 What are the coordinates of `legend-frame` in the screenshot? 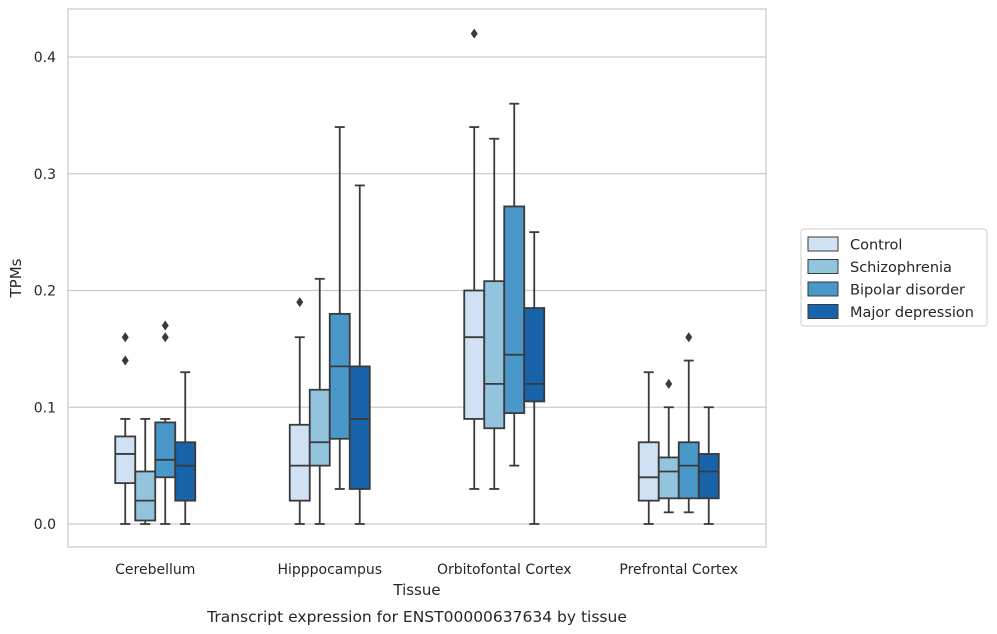 It's located at (894, 277).